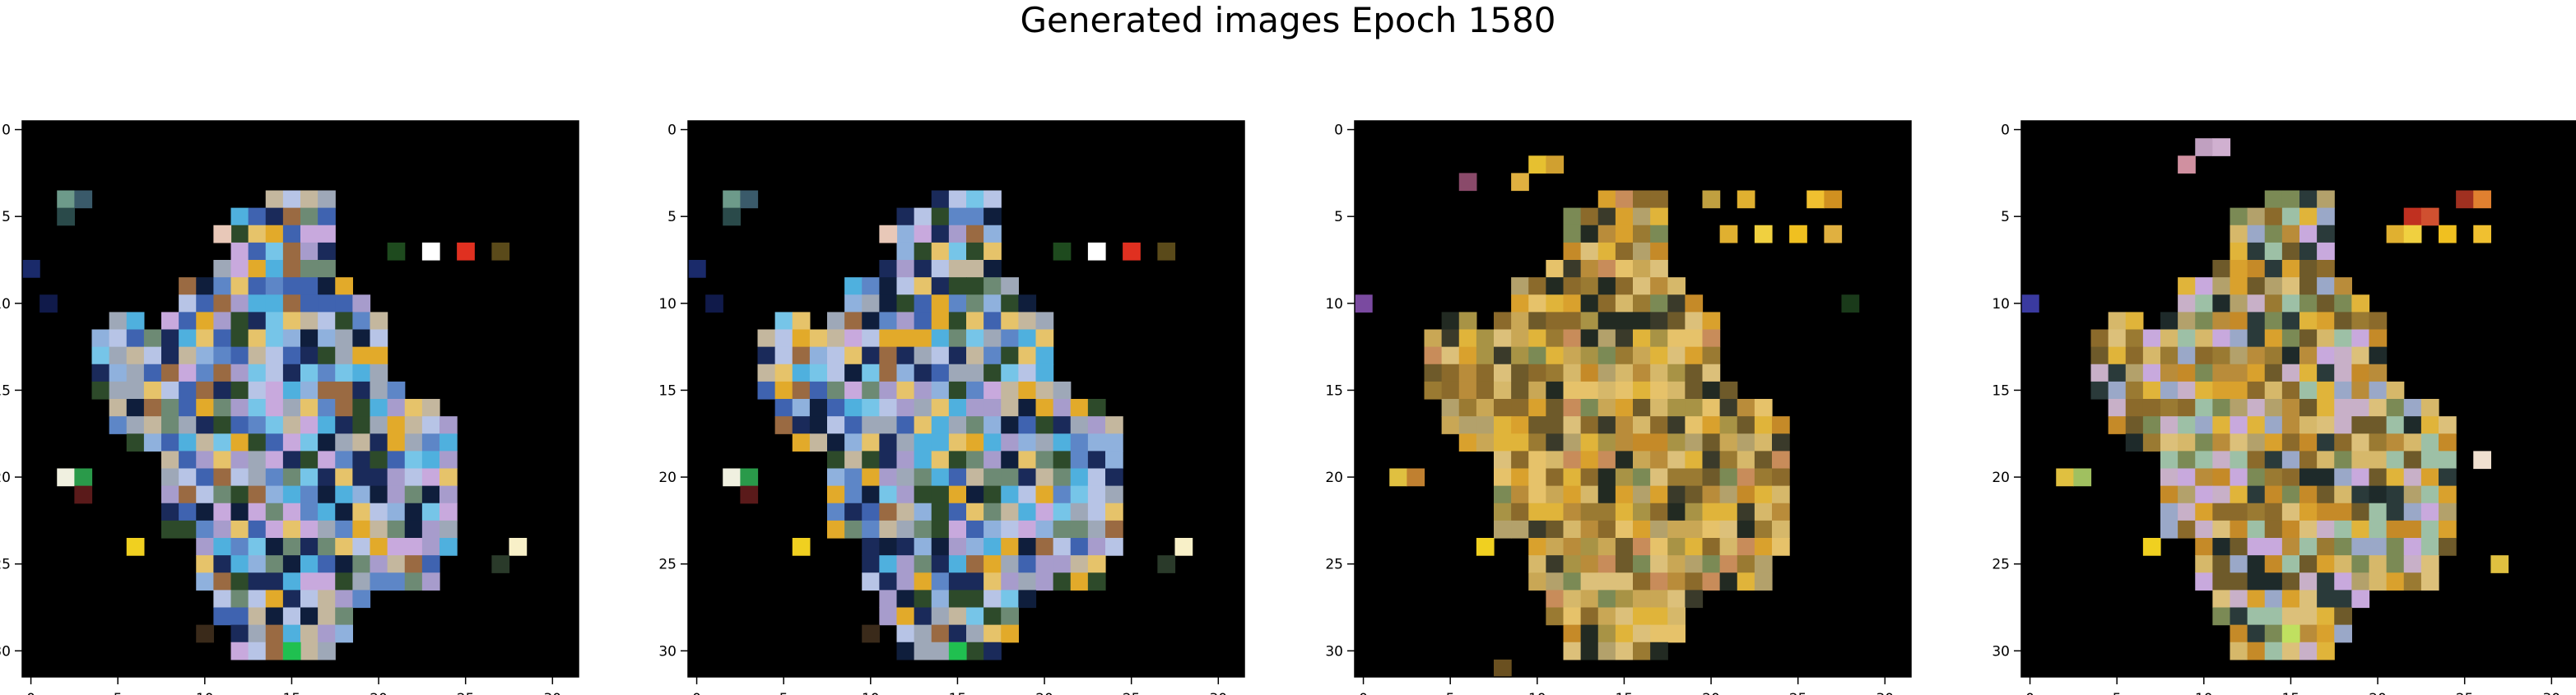  Describe the element at coordinates (6, 131) in the screenshot. I see `y-tick-label: 0` at that location.